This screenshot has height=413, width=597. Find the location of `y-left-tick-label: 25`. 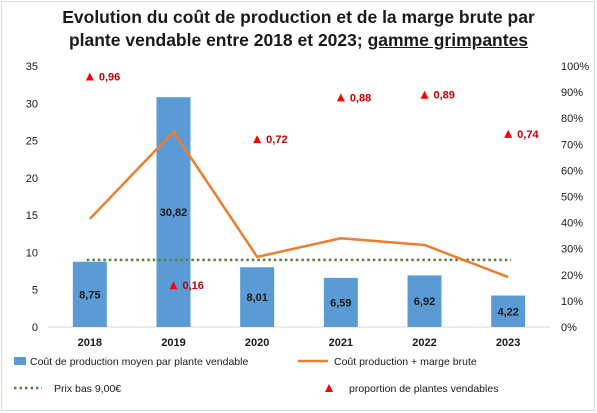

y-left-tick-label: 25 is located at coordinates (32, 142).